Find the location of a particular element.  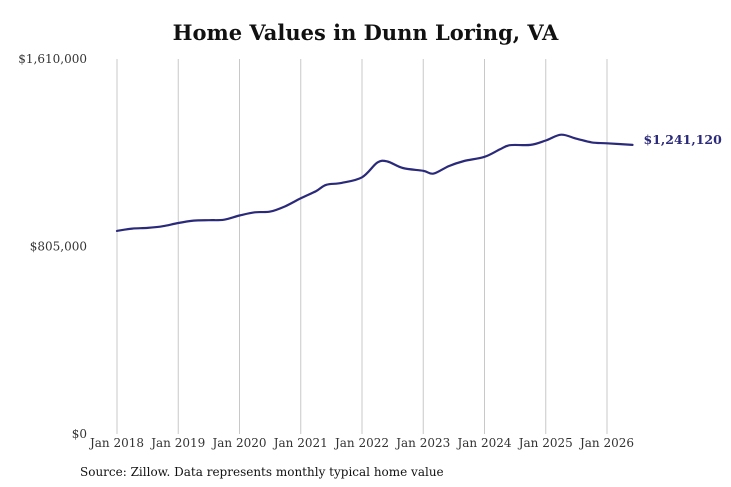

x-tick-label: Jan 2025 is located at coordinates (545, 443).